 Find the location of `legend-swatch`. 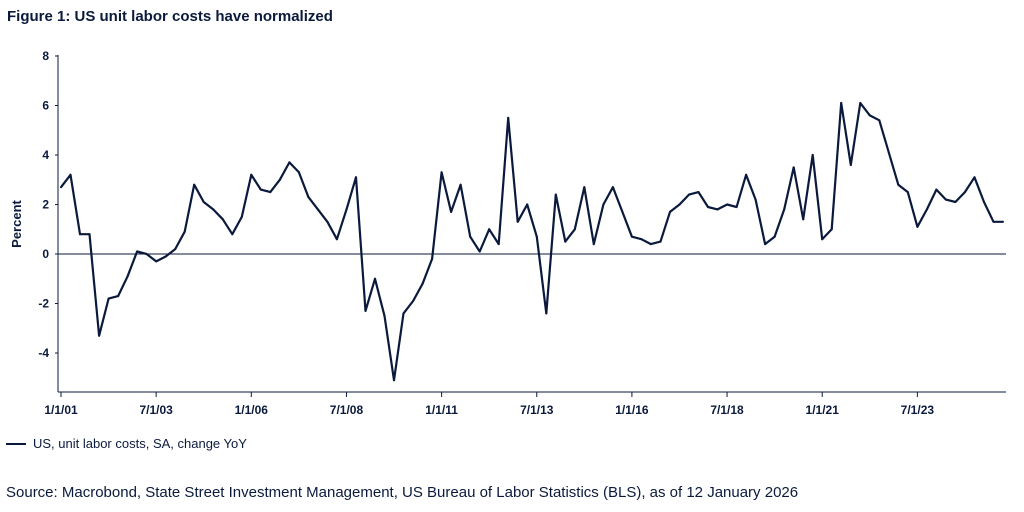

legend-swatch is located at coordinates (16, 443).